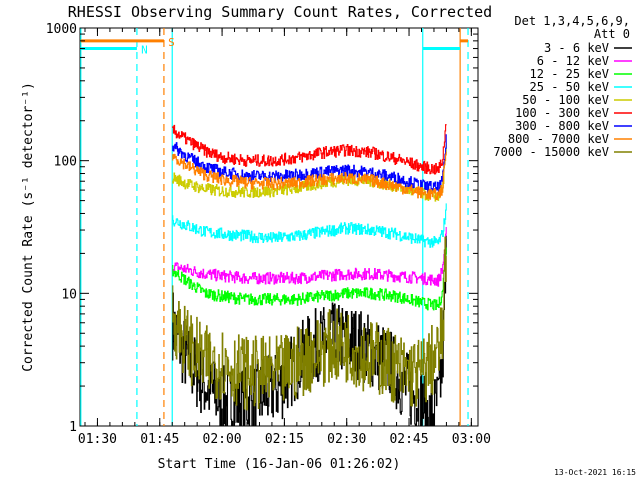 This screenshot has width=640, height=480. What do you see at coordinates (576, 48) in the screenshot?
I see `legend-entry-label: 3 - 6 keV` at bounding box center [576, 48].